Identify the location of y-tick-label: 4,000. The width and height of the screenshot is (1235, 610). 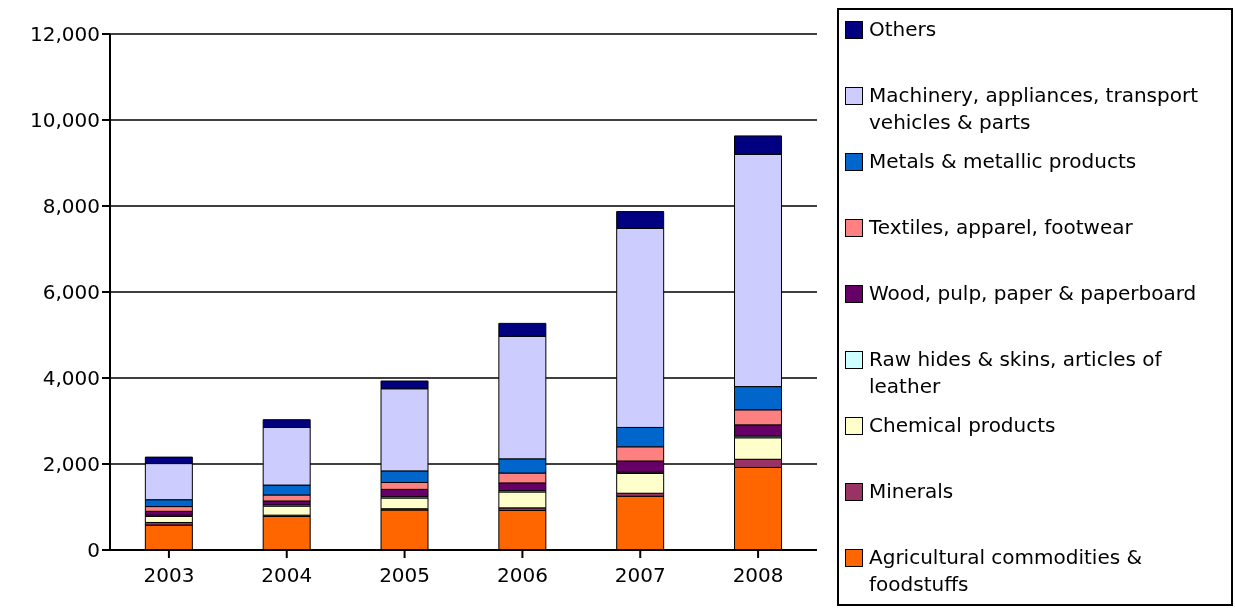
(71, 378).